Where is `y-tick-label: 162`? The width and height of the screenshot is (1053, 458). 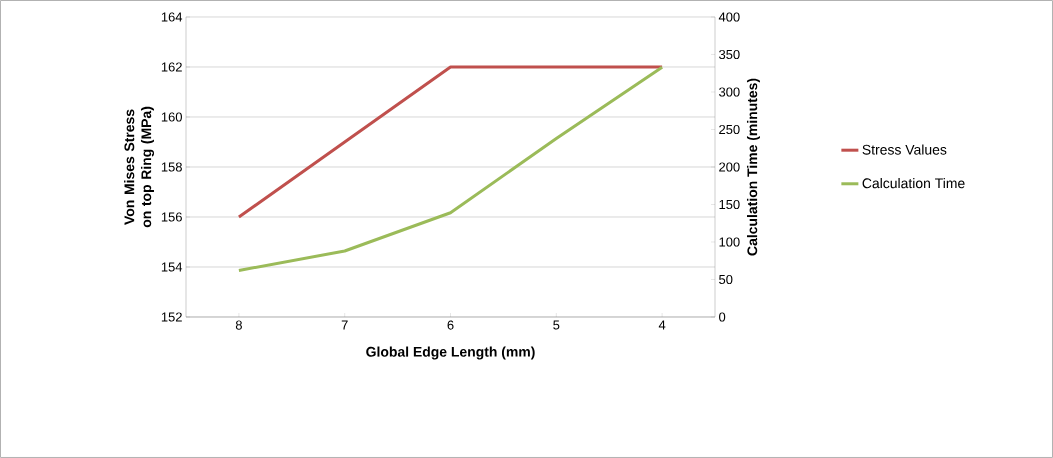 y-tick-label: 162 is located at coordinates (171, 67).